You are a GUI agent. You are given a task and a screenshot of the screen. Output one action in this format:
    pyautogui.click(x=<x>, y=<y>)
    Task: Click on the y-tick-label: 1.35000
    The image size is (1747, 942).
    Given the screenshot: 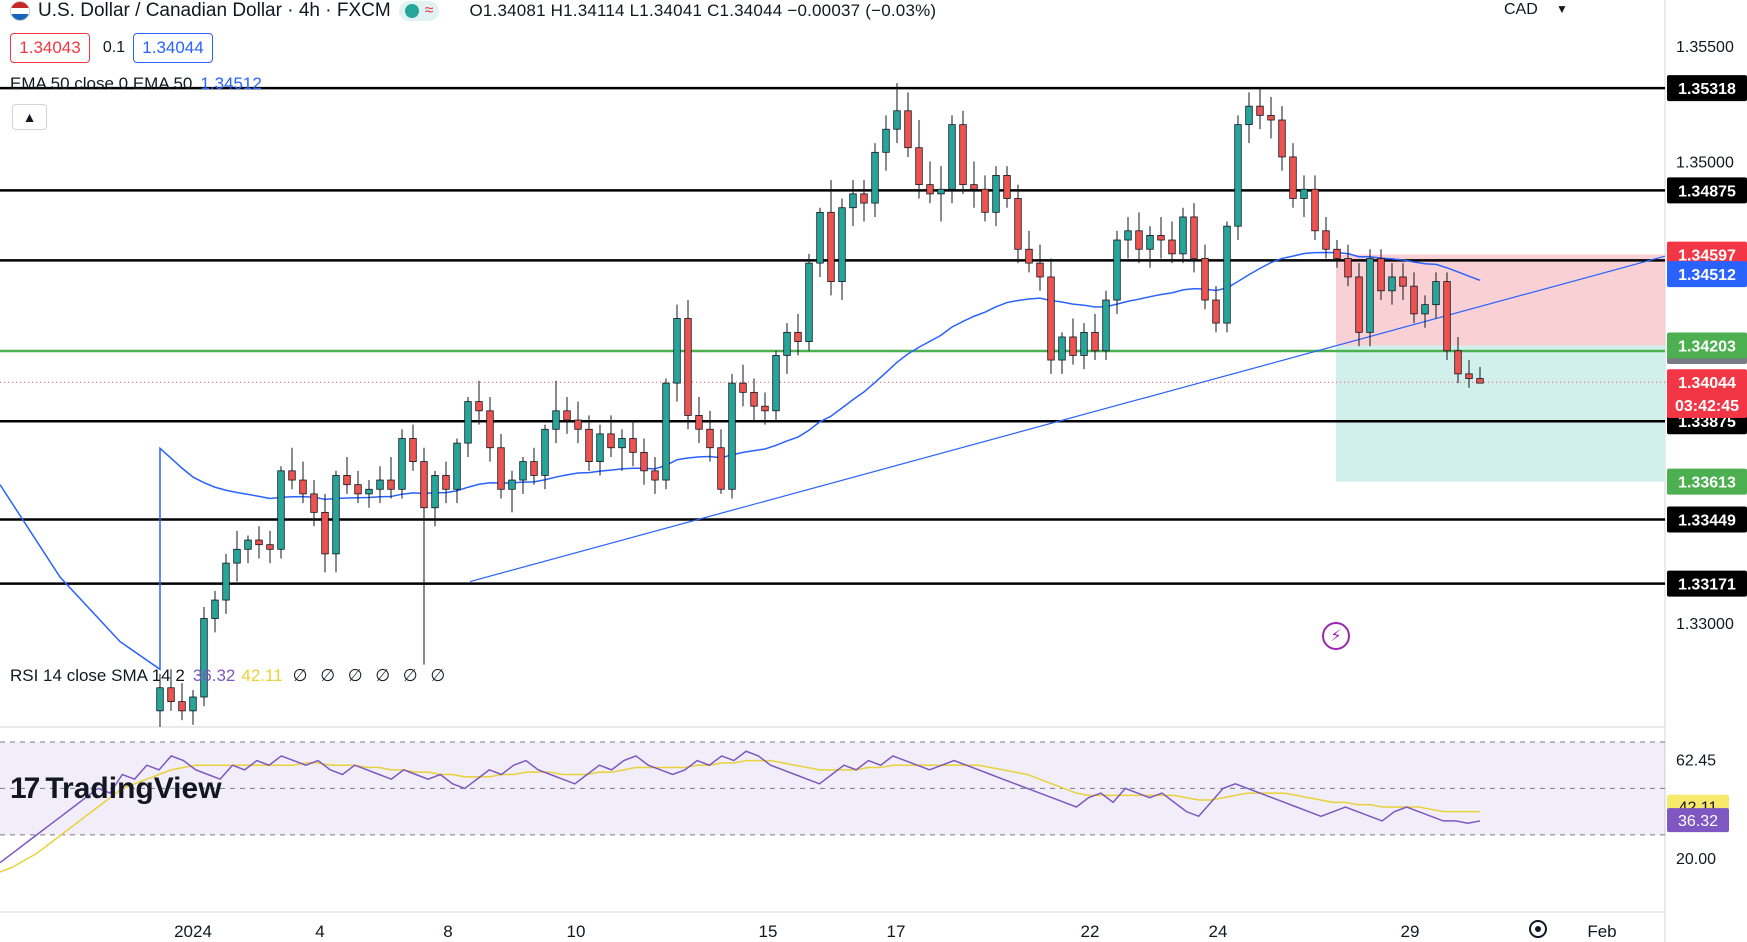 What is the action you would take?
    pyautogui.click(x=1705, y=163)
    